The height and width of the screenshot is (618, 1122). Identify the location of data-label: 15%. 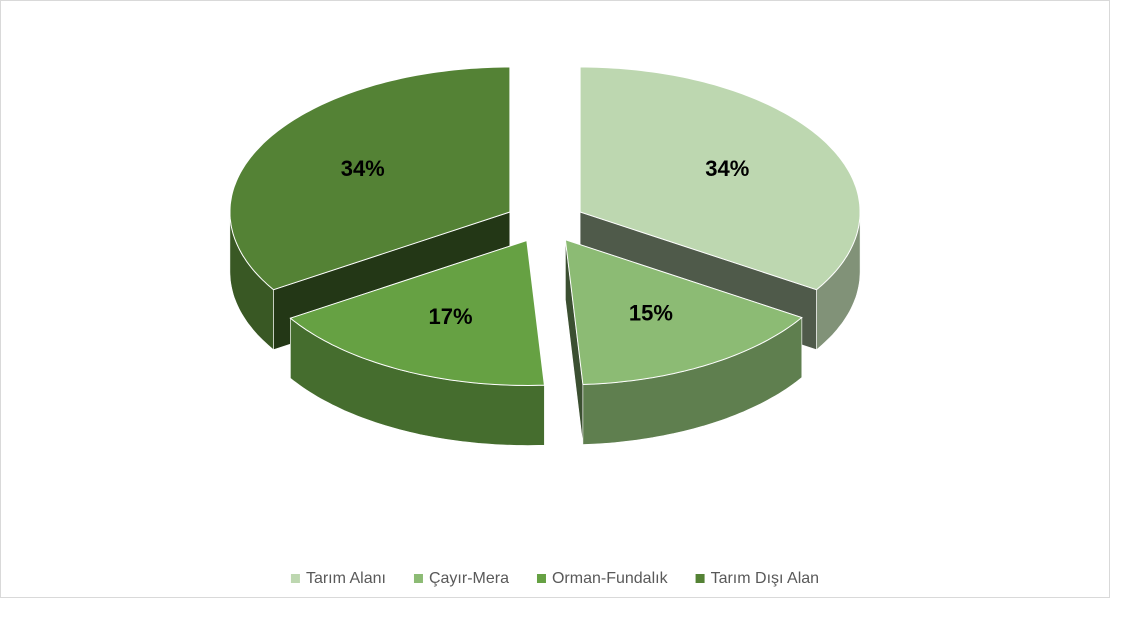
(651, 313).